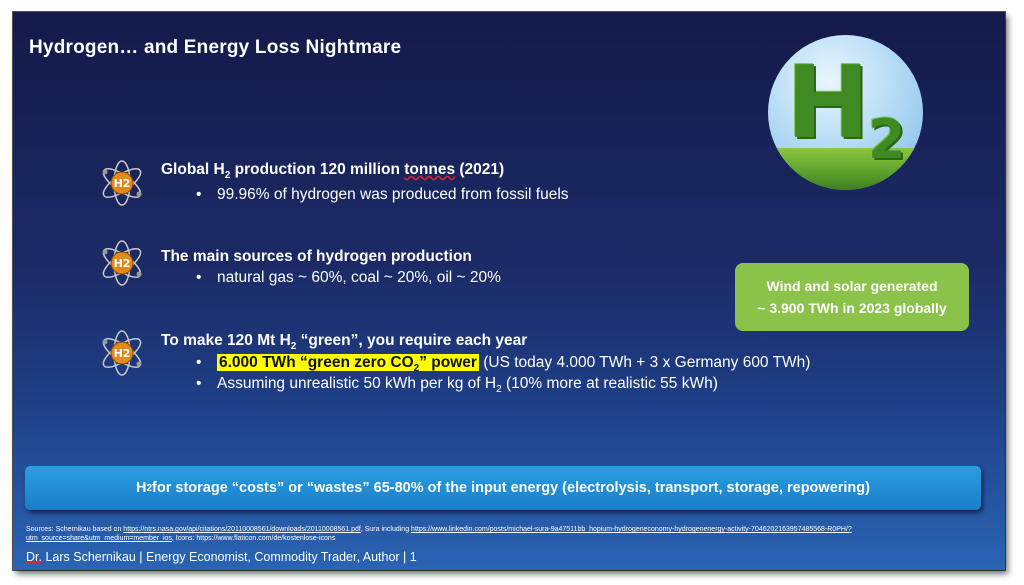 This screenshot has height=585, width=1024. I want to click on bullet-item-2-1: natural gas ~ 60%, coal ~ 20%, oil ~ 20%, so click(348, 278).